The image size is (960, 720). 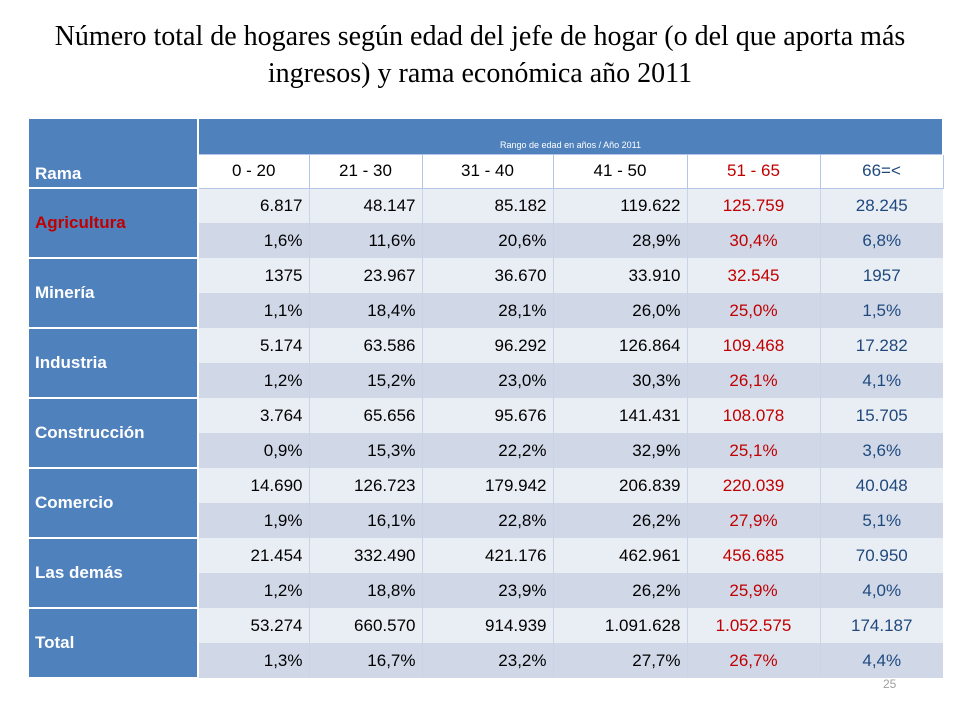 I want to click on percent-cell: 32,9%, so click(x=619, y=450).